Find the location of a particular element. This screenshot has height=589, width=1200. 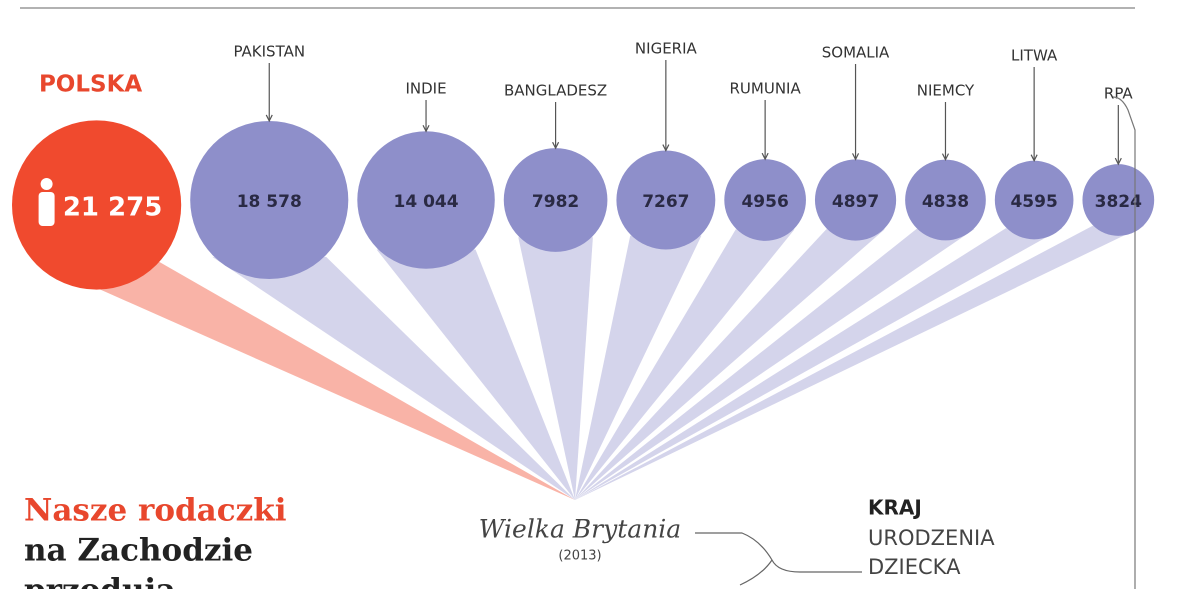

category-label: NIGERIA is located at coordinates (666, 49).